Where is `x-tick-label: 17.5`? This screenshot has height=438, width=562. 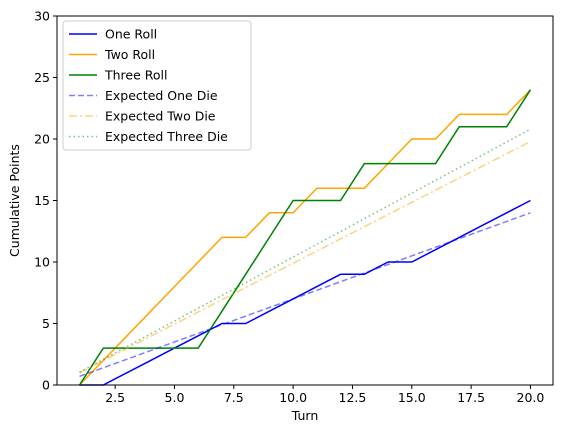 x-tick-label: 17.5 is located at coordinates (471, 397).